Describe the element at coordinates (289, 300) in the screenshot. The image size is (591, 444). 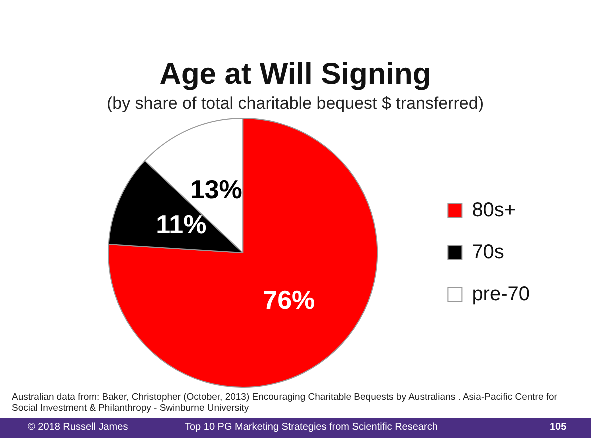
I see `data-label: 76%` at that location.